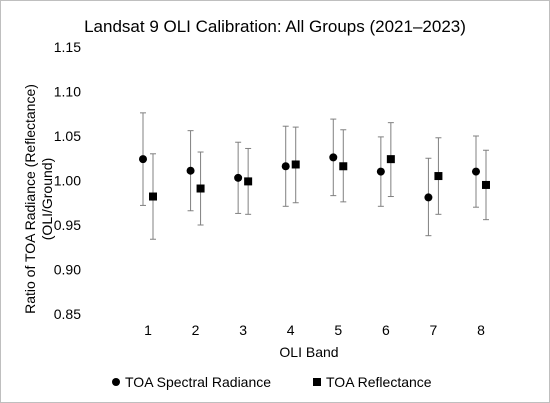 The width and height of the screenshot is (550, 403). I want to click on x-tick-label: 7, so click(434, 330).